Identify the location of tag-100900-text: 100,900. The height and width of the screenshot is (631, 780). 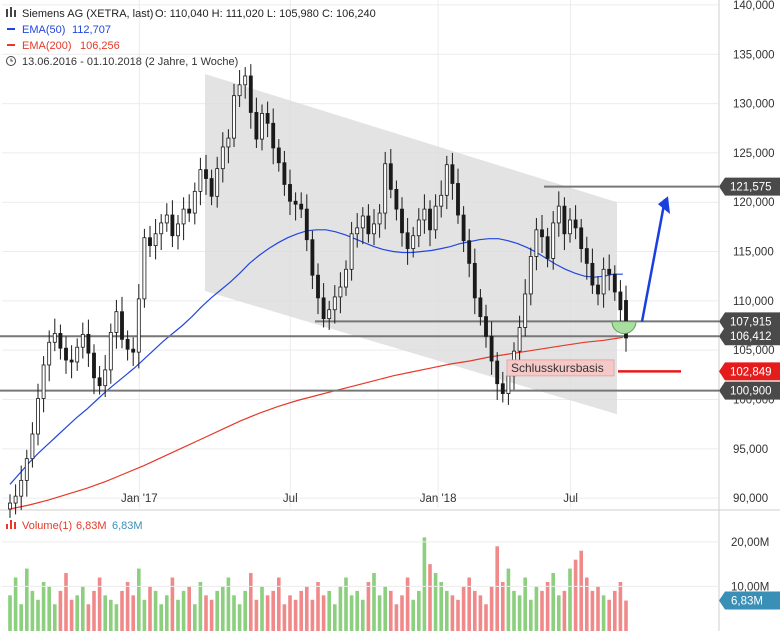
(751, 392).